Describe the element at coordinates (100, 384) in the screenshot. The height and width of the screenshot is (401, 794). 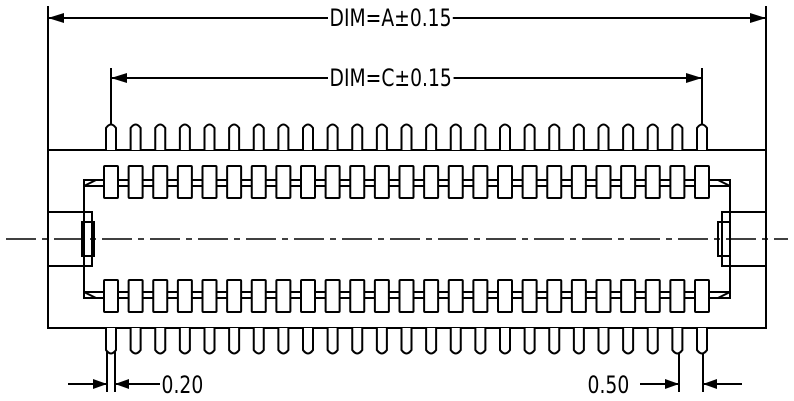
I see `arrowhead-width-left` at that location.